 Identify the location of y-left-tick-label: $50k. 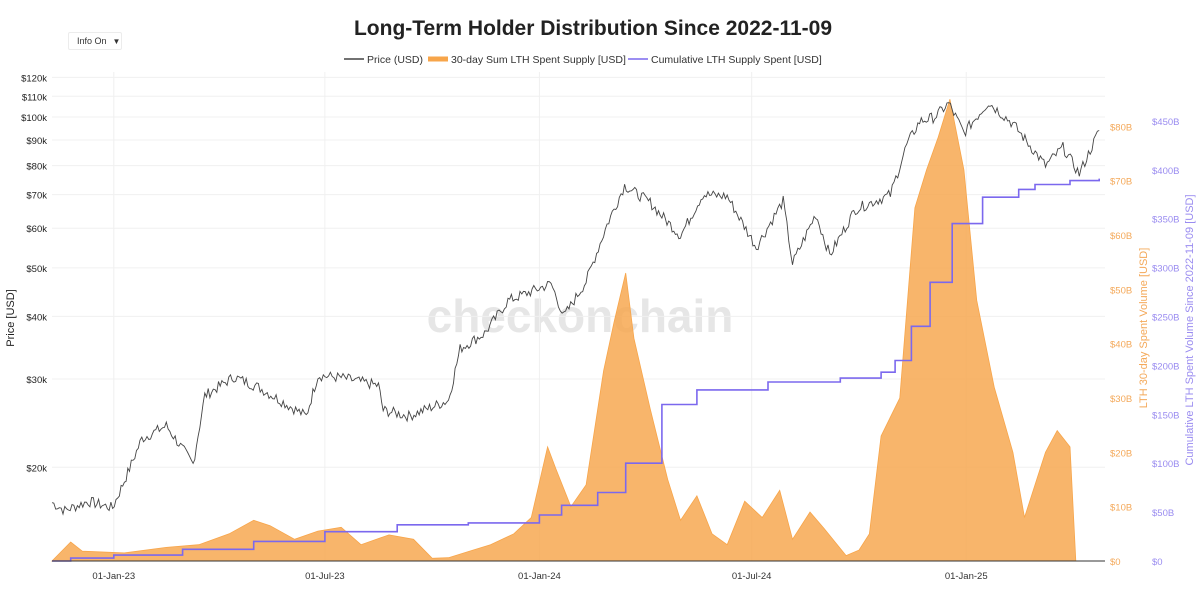
(36, 269).